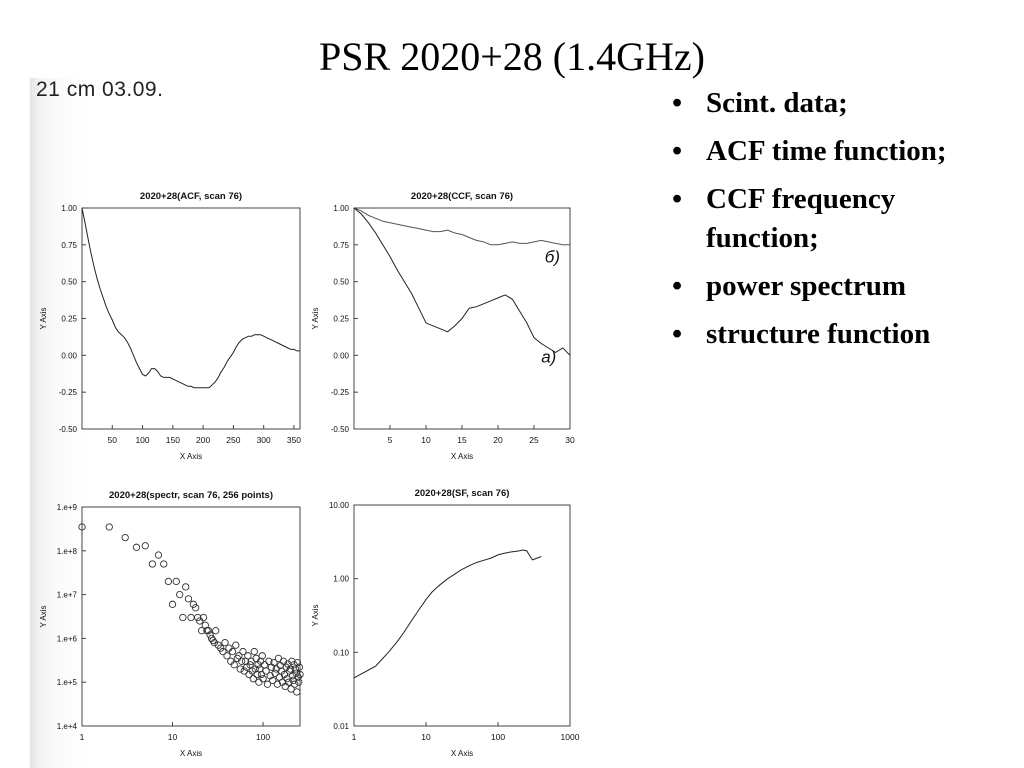 The width and height of the screenshot is (1024, 768). Describe the element at coordinates (67, 551) in the screenshot. I see `y-tick-label: 1.e+8` at that location.